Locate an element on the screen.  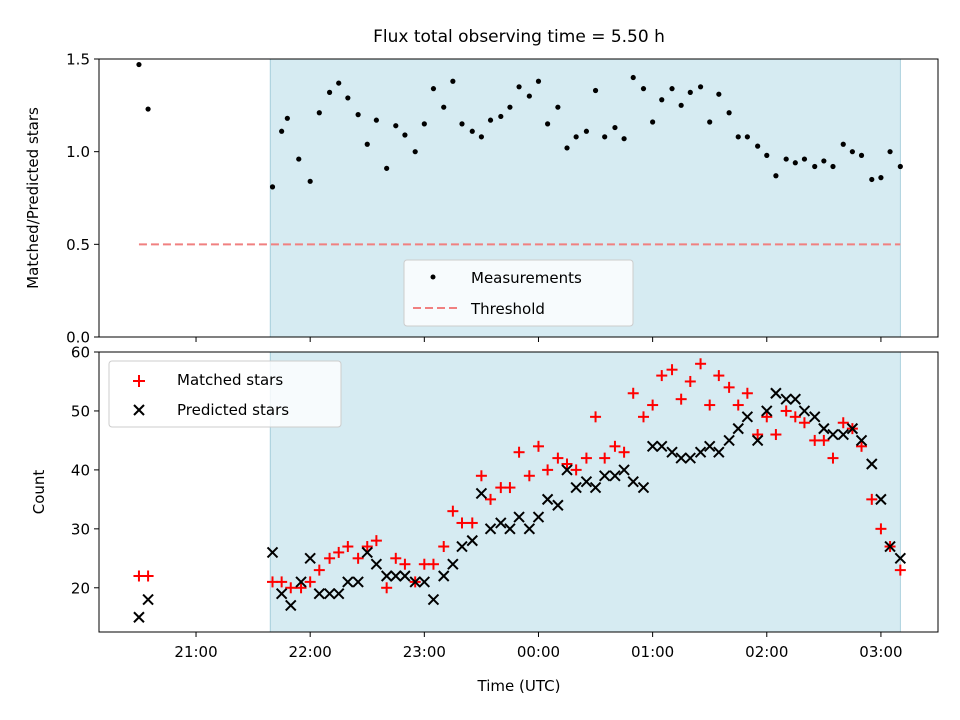
top-legend-box is located at coordinates (518, 293).